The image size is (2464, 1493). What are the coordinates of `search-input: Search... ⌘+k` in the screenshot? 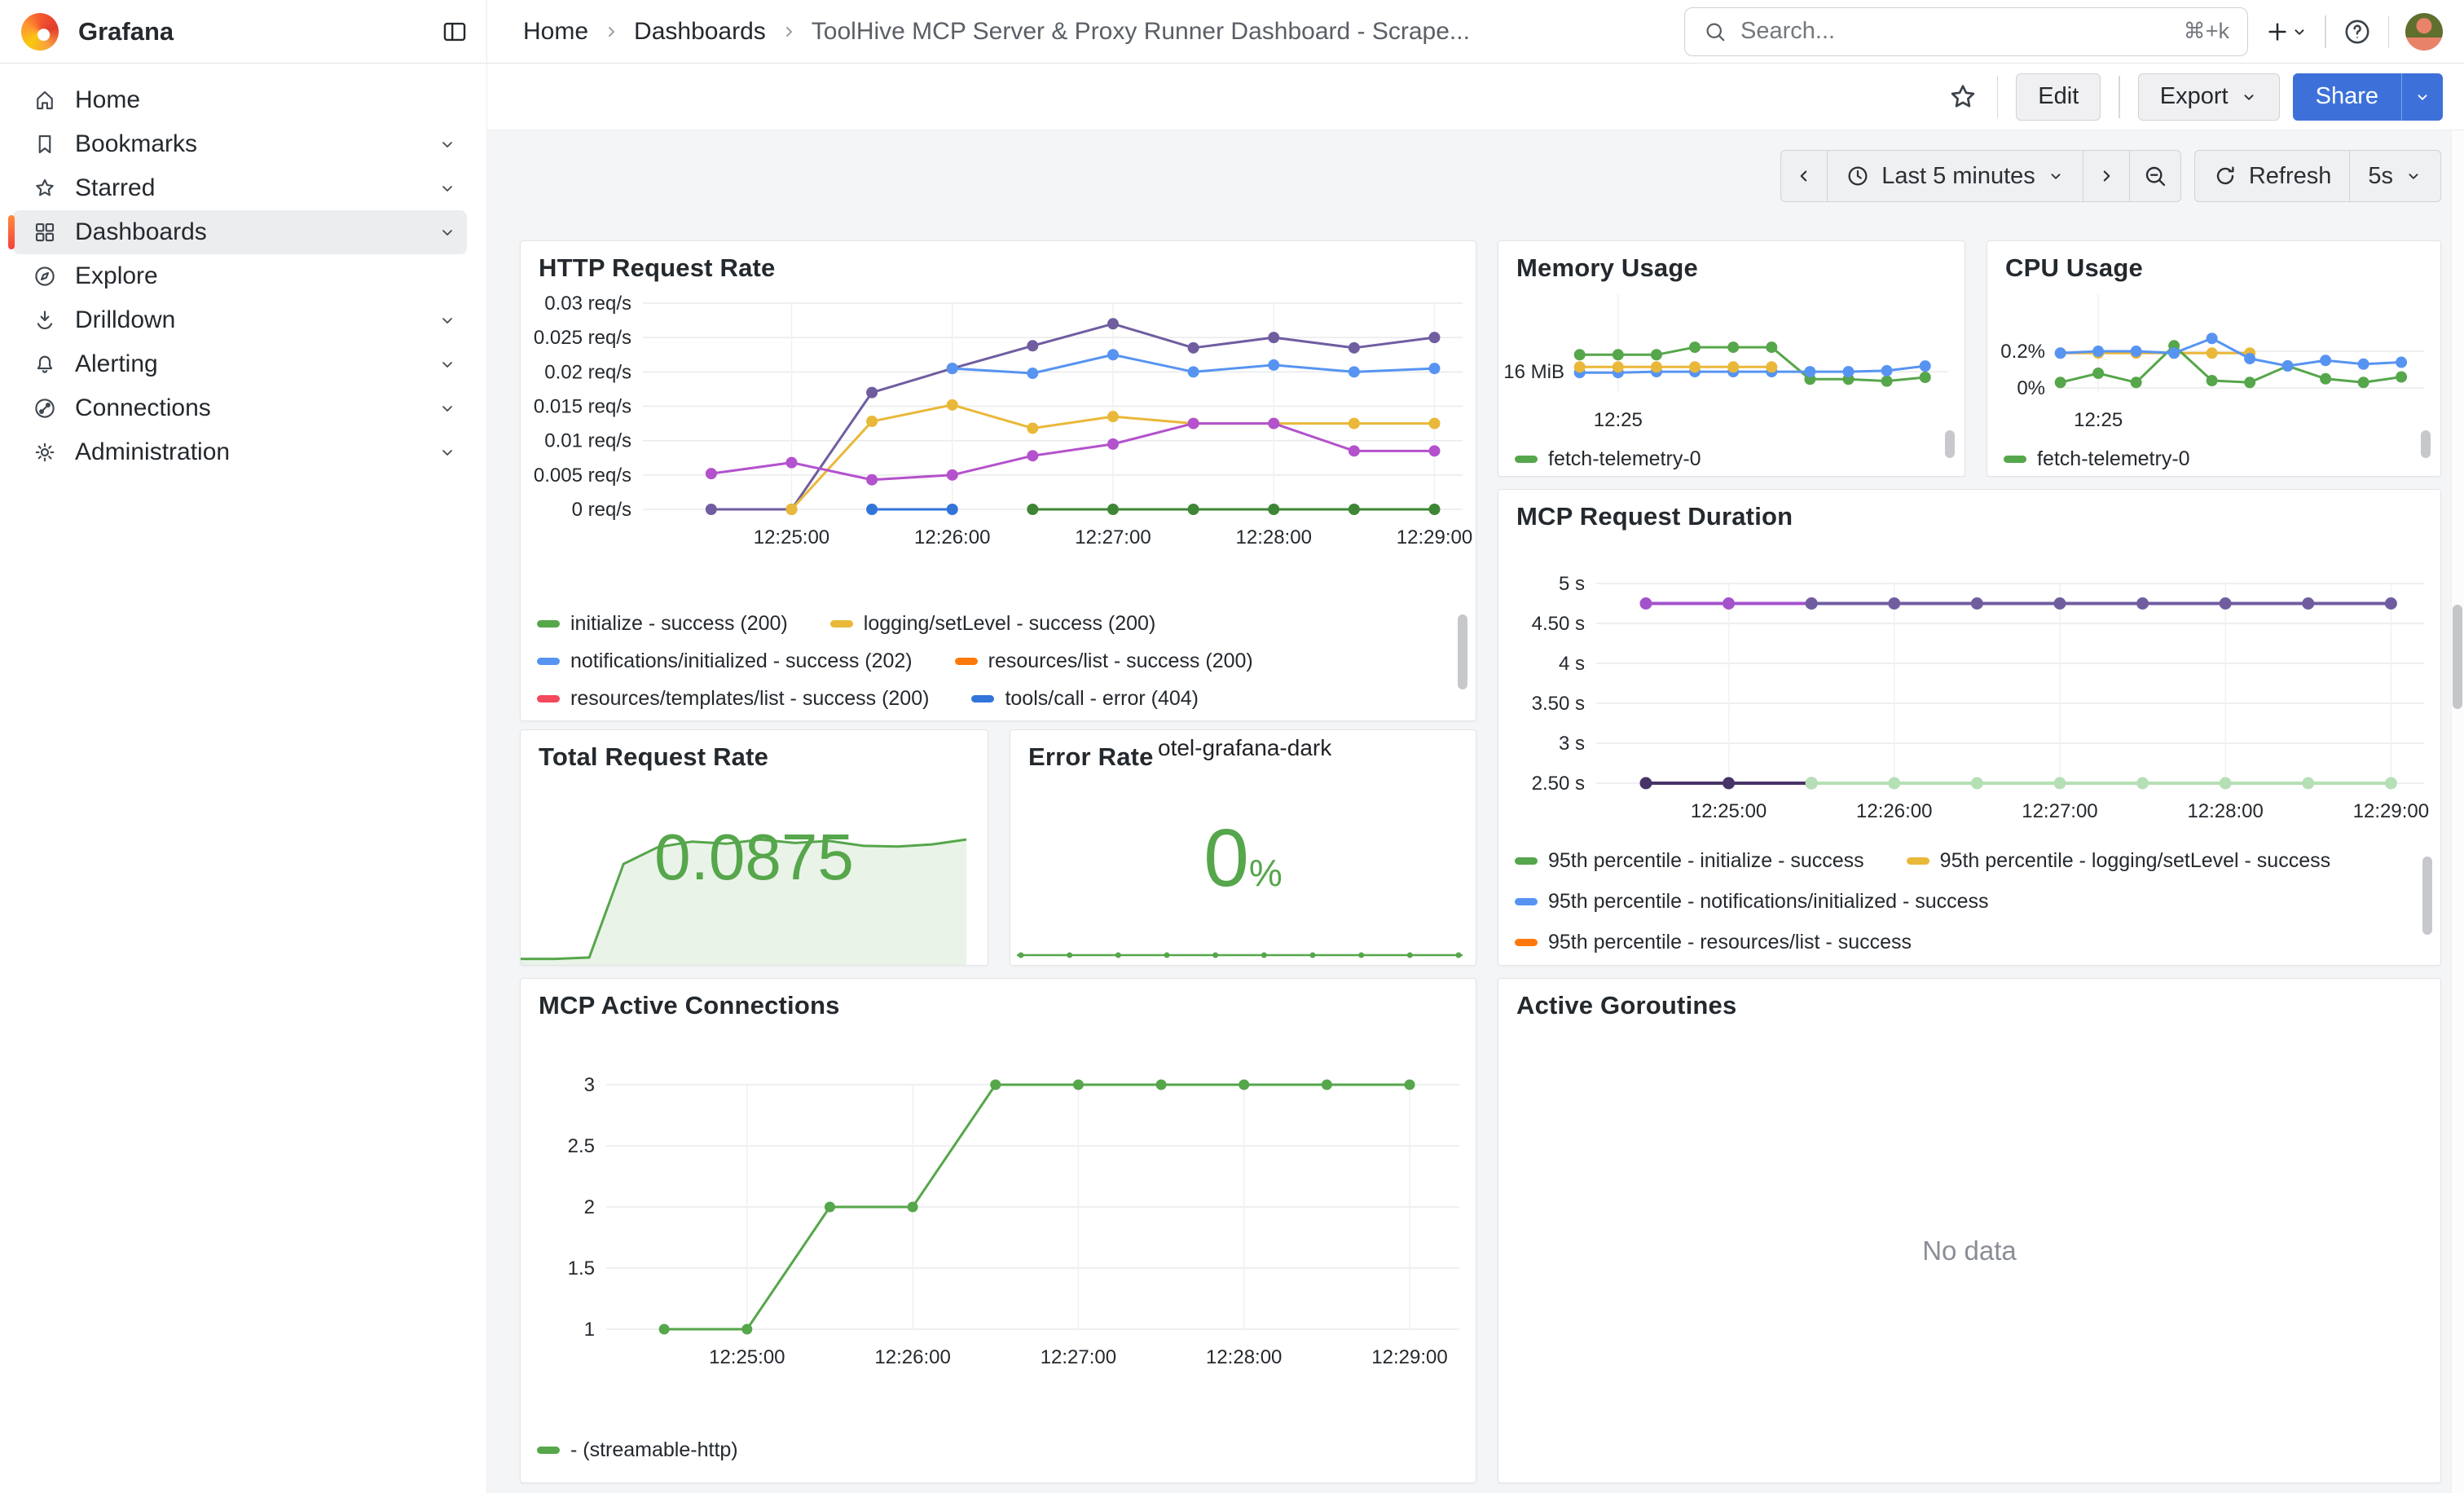 It's located at (1966, 31).